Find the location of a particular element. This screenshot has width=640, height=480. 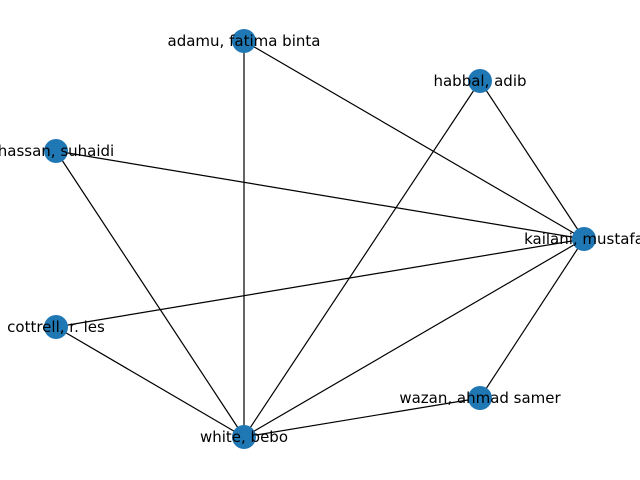

node-label-adamu: adamu, fatima binta is located at coordinates (244, 41).